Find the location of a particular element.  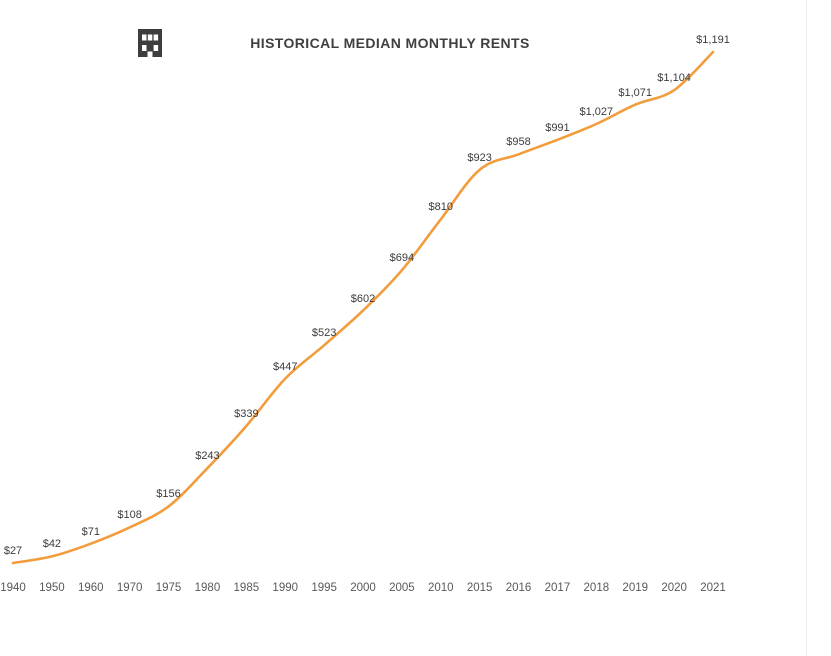

axis-tick-label: 1975 is located at coordinates (168, 588).